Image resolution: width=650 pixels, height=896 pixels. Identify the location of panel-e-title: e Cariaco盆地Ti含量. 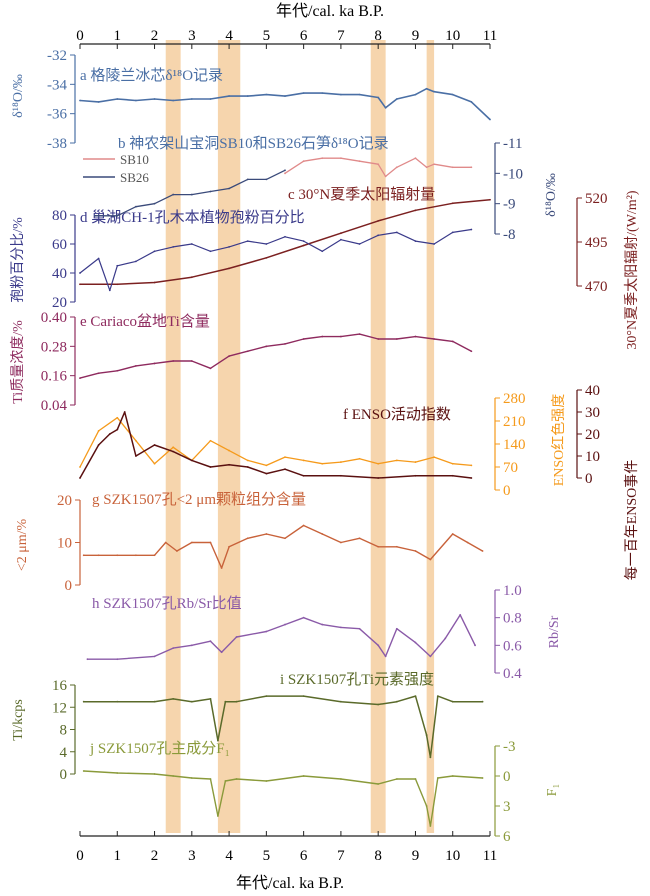
(145, 321).